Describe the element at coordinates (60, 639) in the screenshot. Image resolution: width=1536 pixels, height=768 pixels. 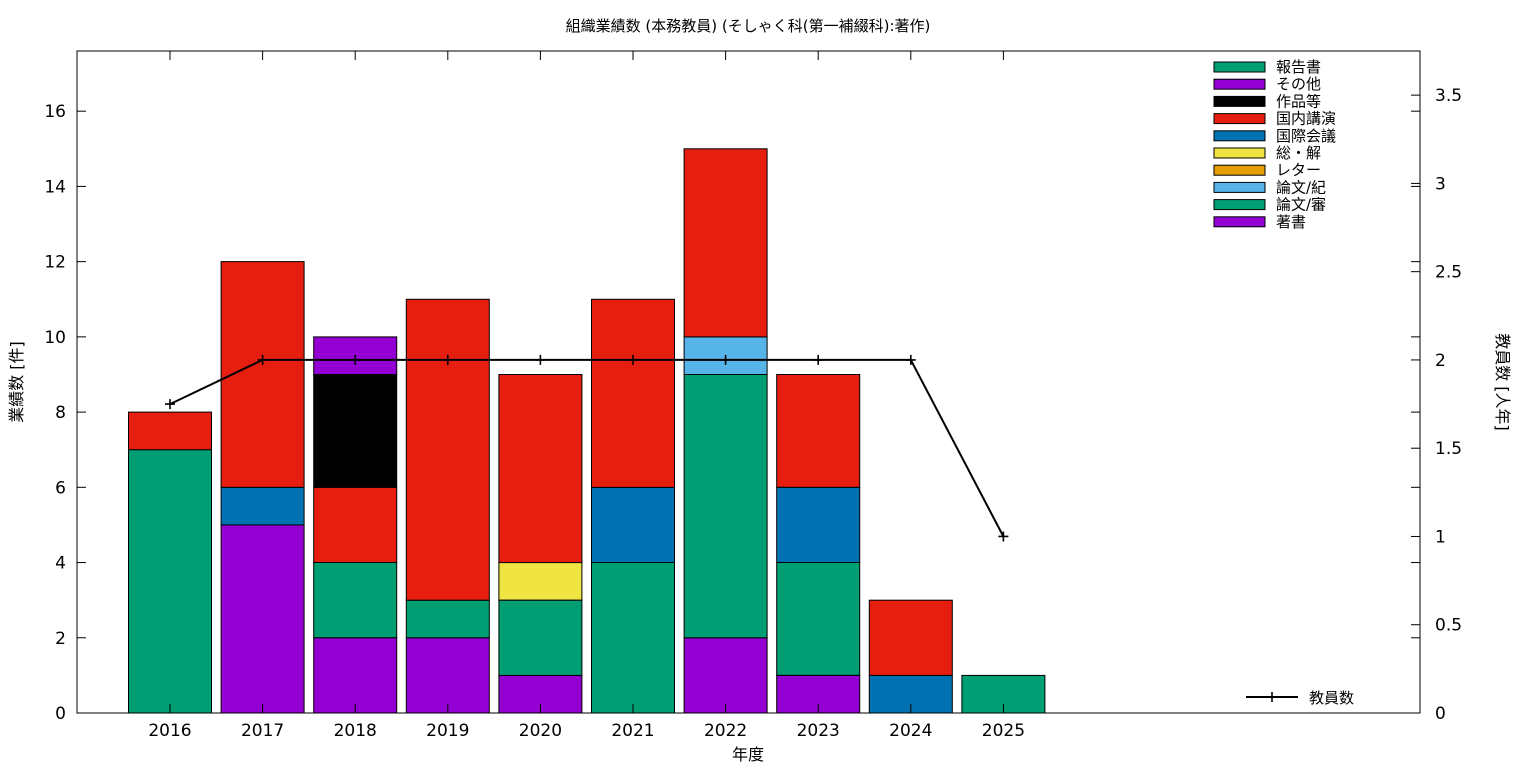
I see `y-tick-label-2: 2` at that location.